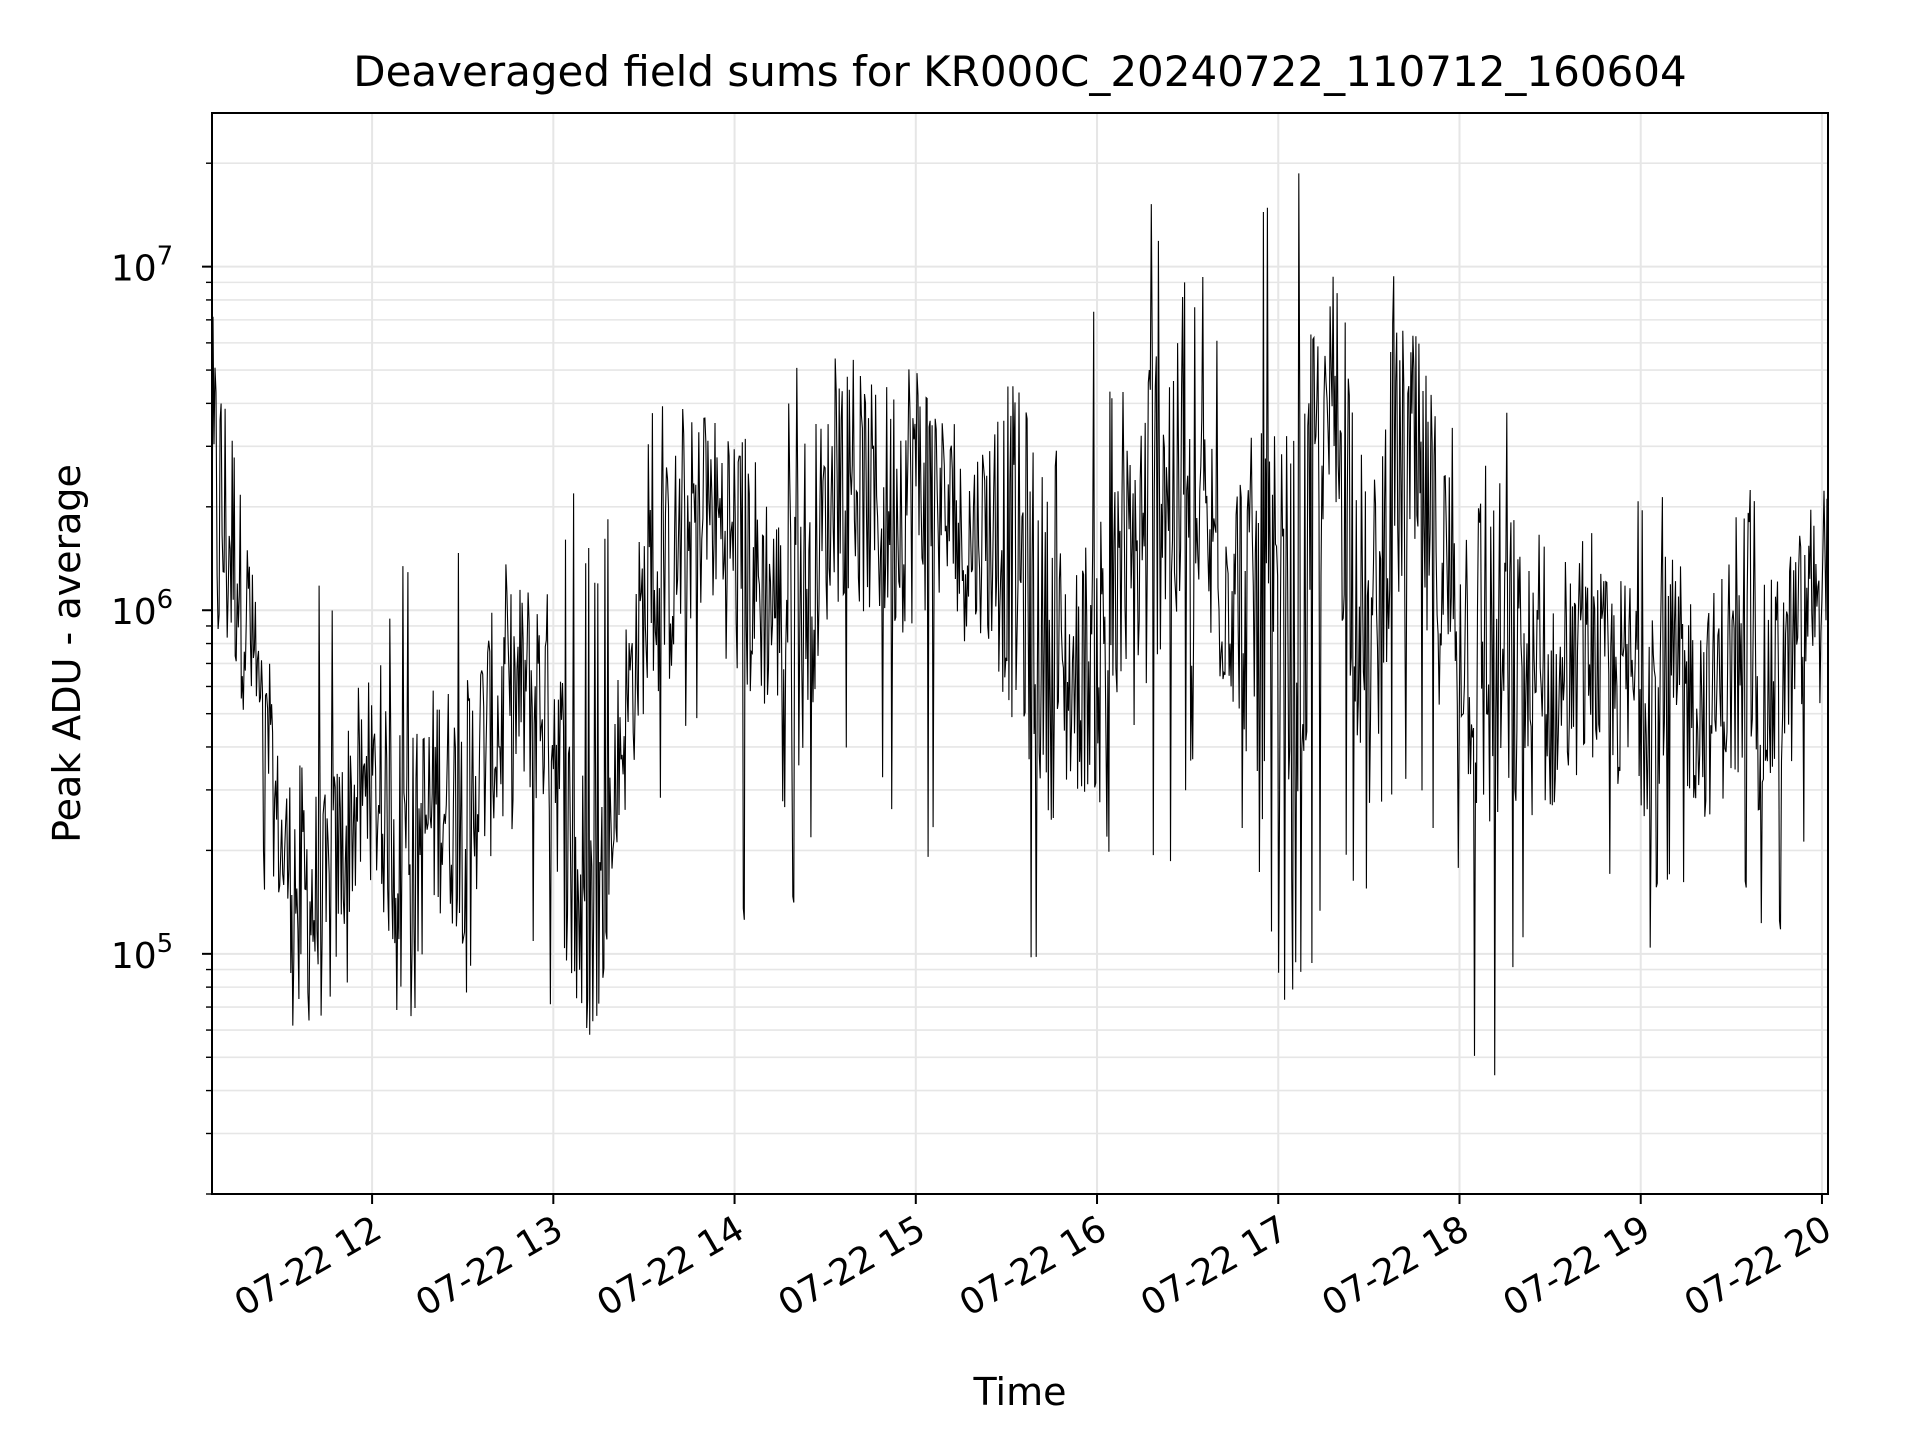 This screenshot has height=1440, width=1920. I want to click on x-tick-label: 07-22 17, so click(1214, 1266).